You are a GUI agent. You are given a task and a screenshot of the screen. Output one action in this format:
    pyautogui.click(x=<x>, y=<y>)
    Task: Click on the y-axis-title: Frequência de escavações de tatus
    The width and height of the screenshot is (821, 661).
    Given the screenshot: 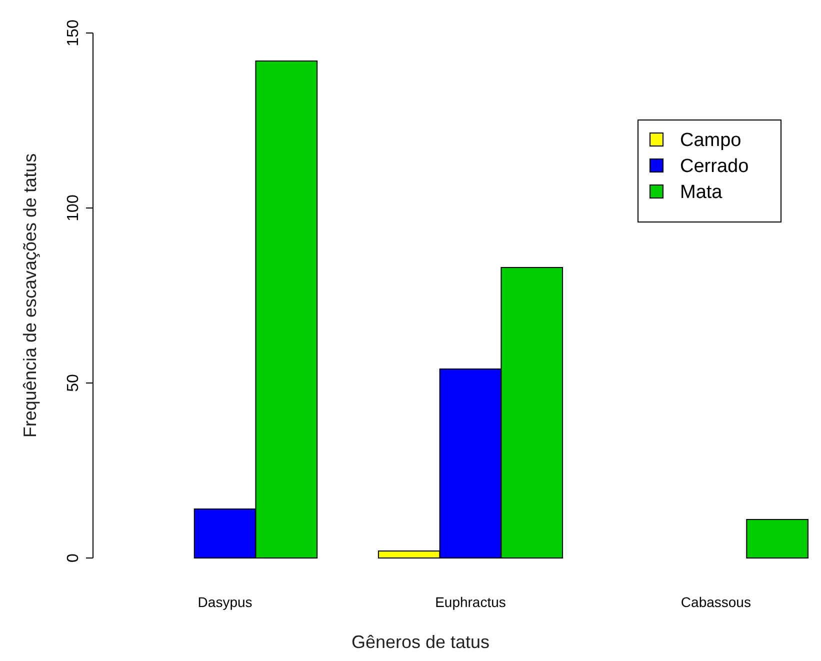 What is the action you would take?
    pyautogui.click(x=30, y=295)
    